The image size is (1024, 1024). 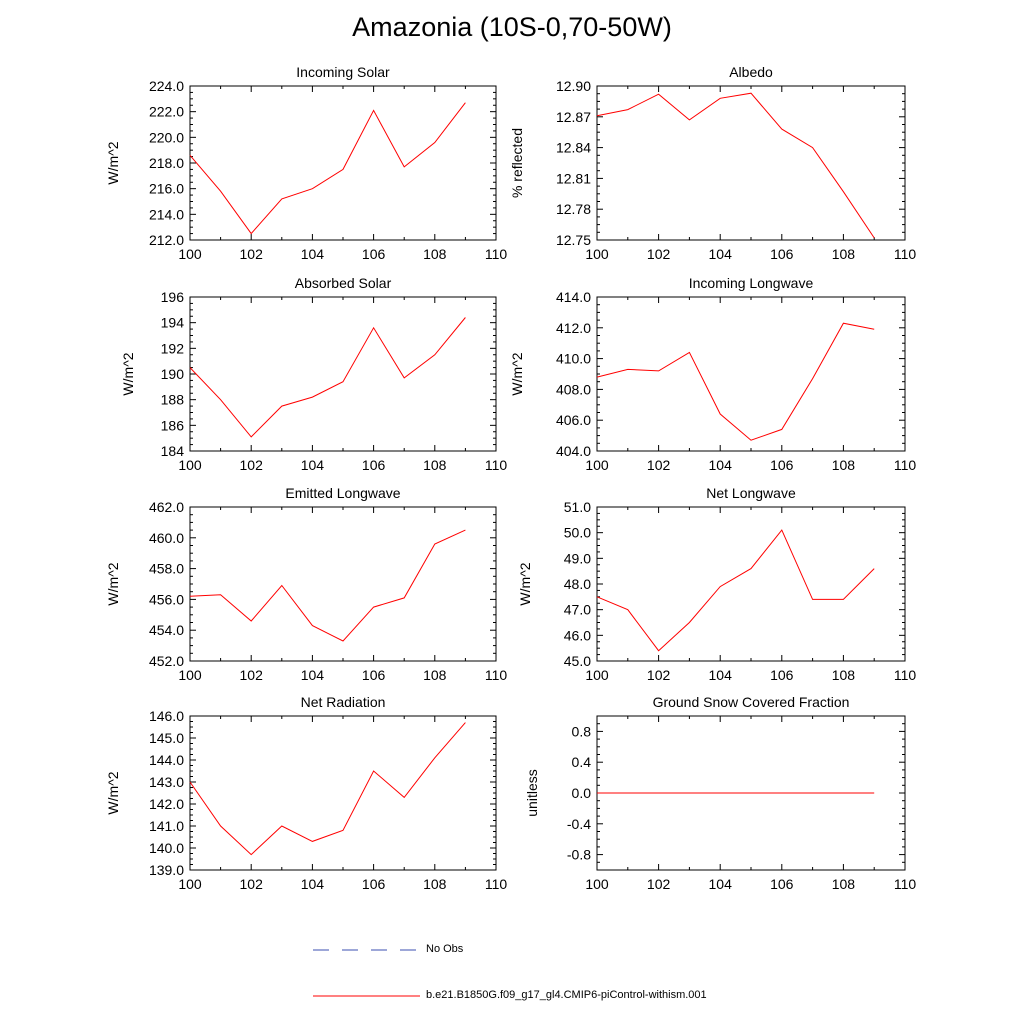 I want to click on y-tick-label: 12.75, so click(x=573, y=240).